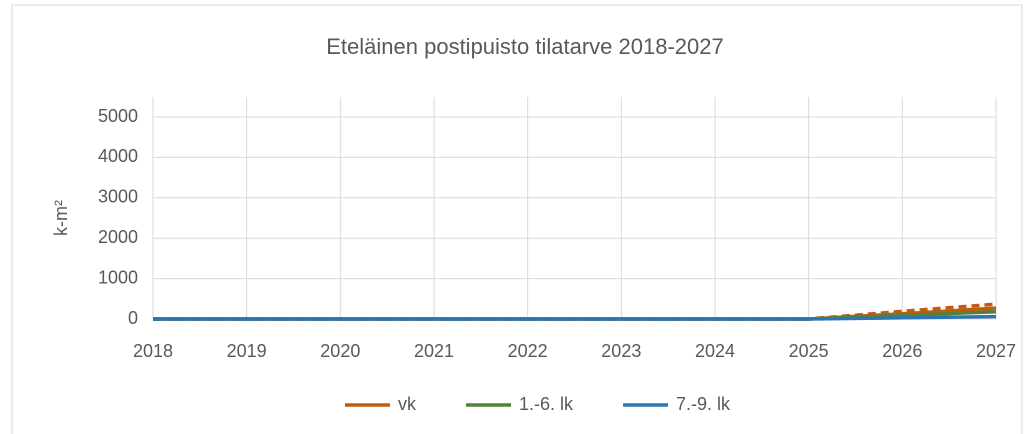 The image size is (1035, 434). What do you see at coordinates (118, 156) in the screenshot?
I see `y-tick-label: 4000` at bounding box center [118, 156].